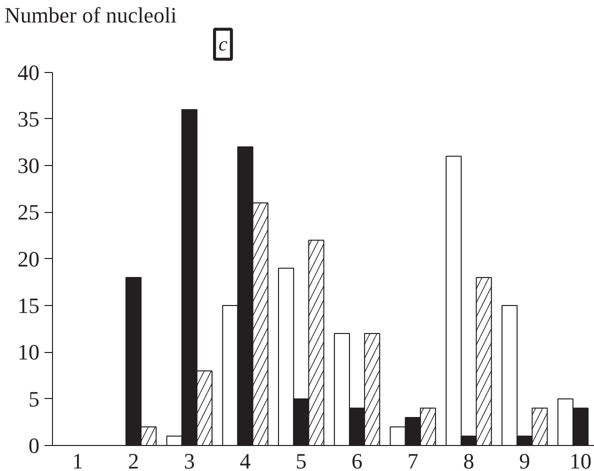 This screenshot has height=471, width=594. What do you see at coordinates (29, 352) in the screenshot?
I see `y-tick-label: 10` at bounding box center [29, 352].